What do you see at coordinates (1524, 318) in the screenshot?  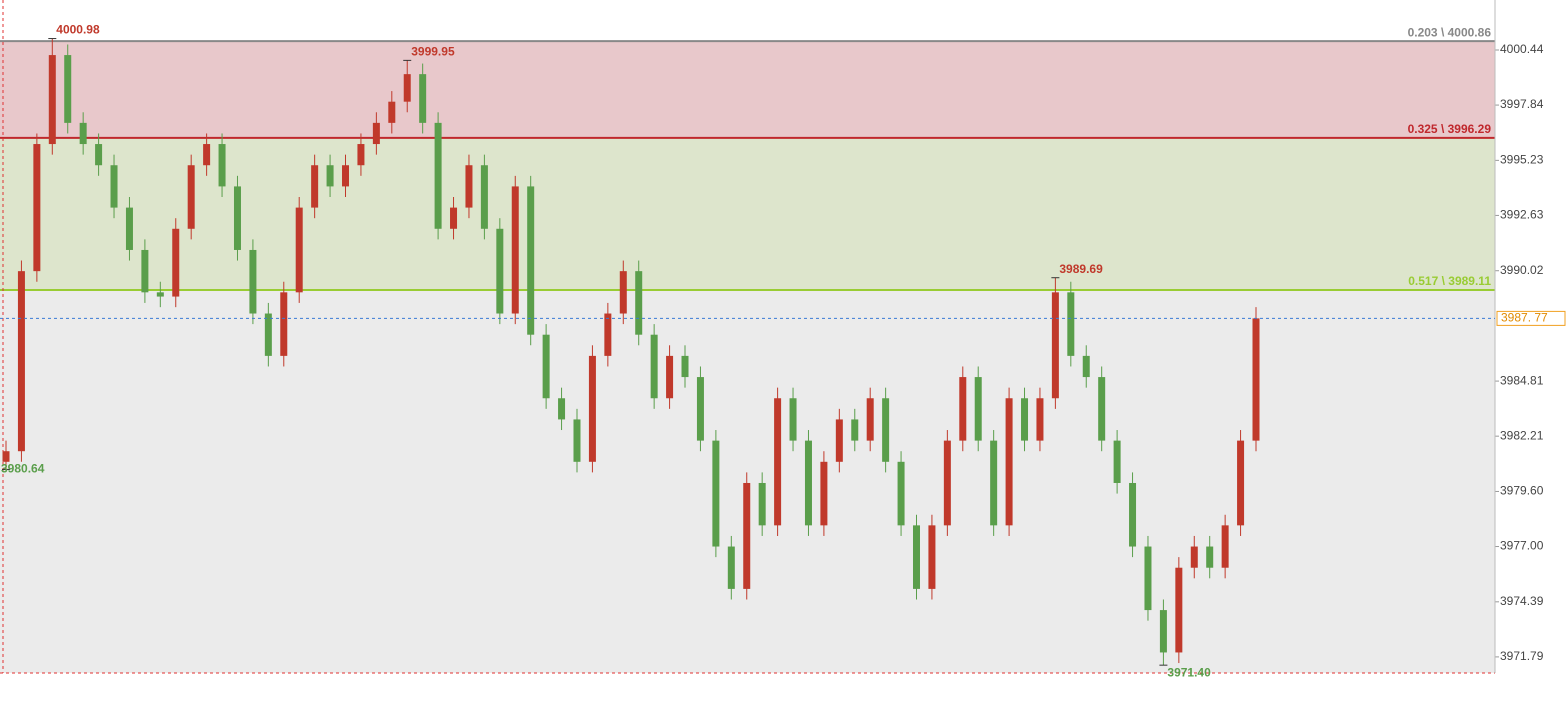 I see `current-price-label: 3987. 77` at bounding box center [1524, 318].